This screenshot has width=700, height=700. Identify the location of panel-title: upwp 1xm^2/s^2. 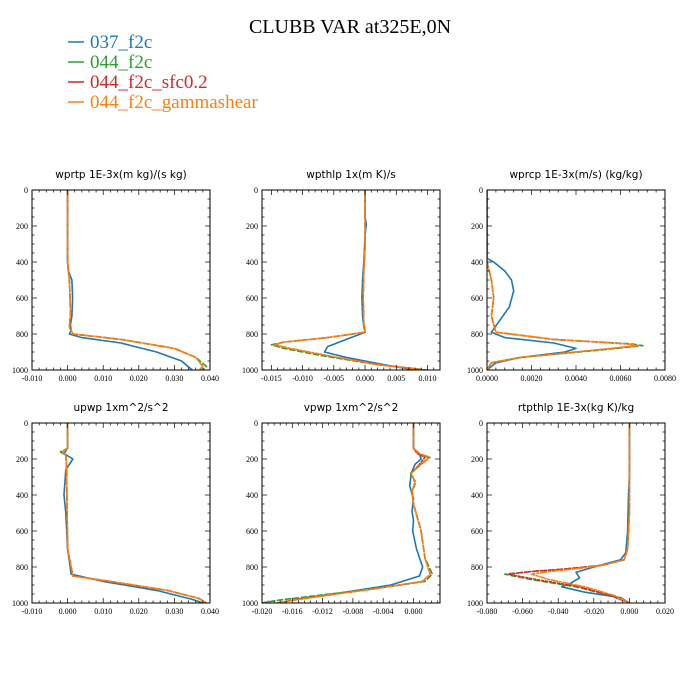
(121, 408).